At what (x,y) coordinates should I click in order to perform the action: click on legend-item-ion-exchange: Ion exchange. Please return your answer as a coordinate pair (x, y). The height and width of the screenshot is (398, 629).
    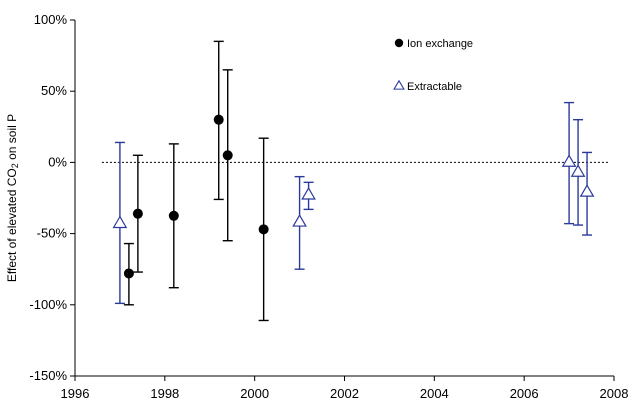
    Looking at the image, I should click on (433, 44).